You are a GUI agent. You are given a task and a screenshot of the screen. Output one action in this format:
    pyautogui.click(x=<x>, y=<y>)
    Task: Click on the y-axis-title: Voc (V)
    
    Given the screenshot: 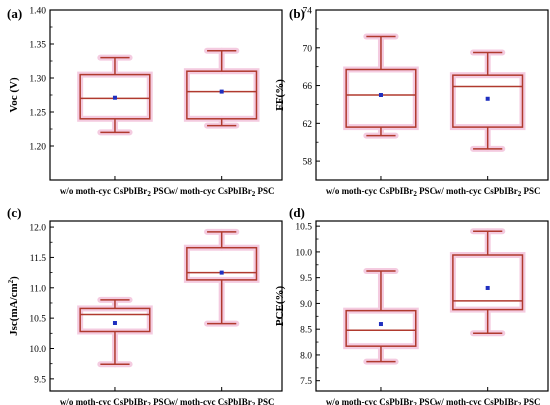 What is the action you would take?
    pyautogui.click(x=14, y=95)
    